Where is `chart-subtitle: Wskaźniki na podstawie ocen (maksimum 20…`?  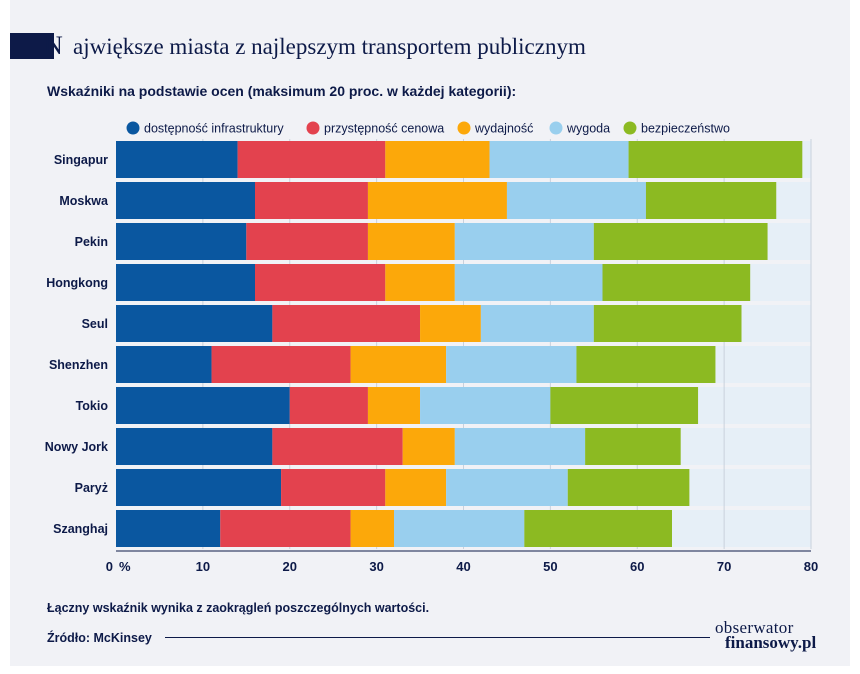 chart-subtitle: Wskaźniki na podstawie ocen (maksimum 20… is located at coordinates (282, 91).